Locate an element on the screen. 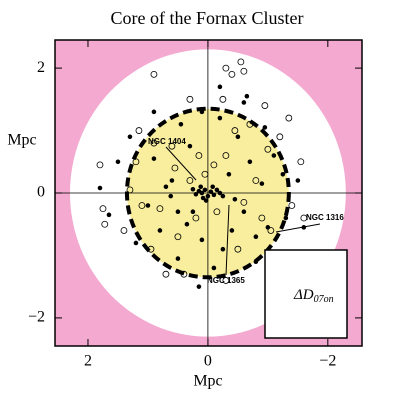 Image resolution: width=415 pixels, height=406 pixels. annotation: NGC 1365 is located at coordinates (226, 280).